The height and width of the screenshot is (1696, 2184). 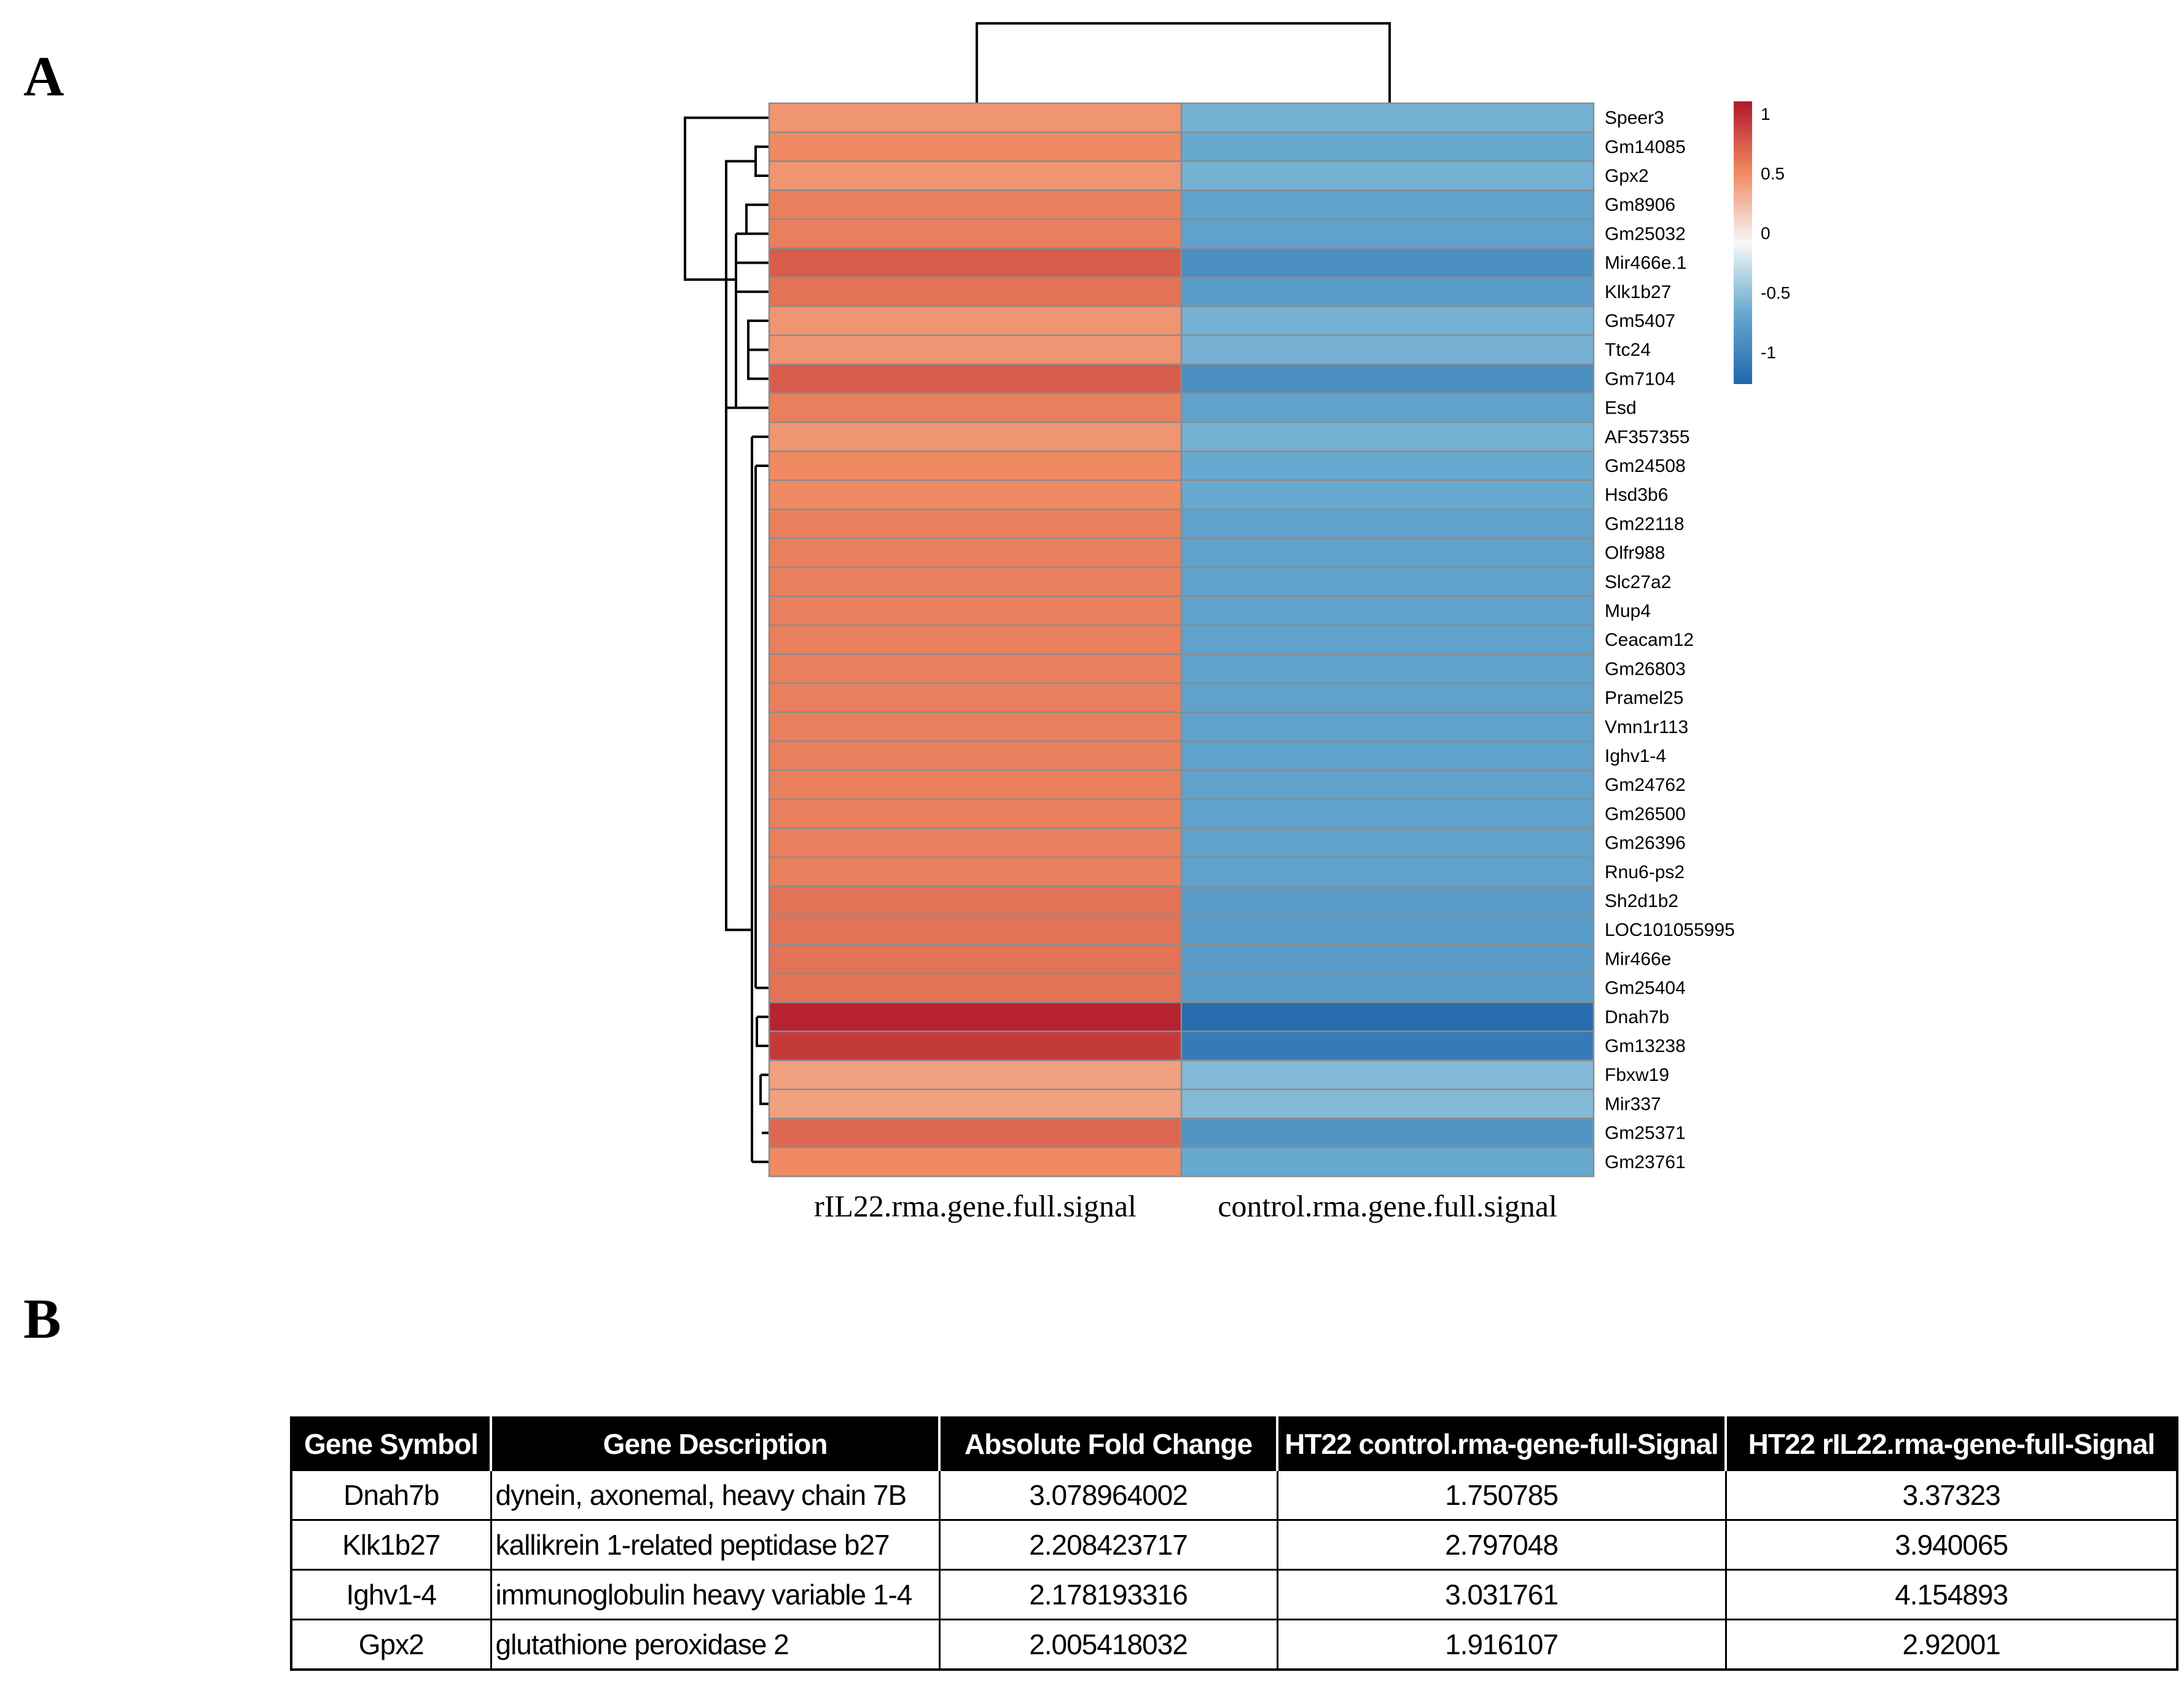 What do you see at coordinates (715, 1545) in the screenshot?
I see `cell-gene-description: kallikrein 1-related peptidase b27` at bounding box center [715, 1545].